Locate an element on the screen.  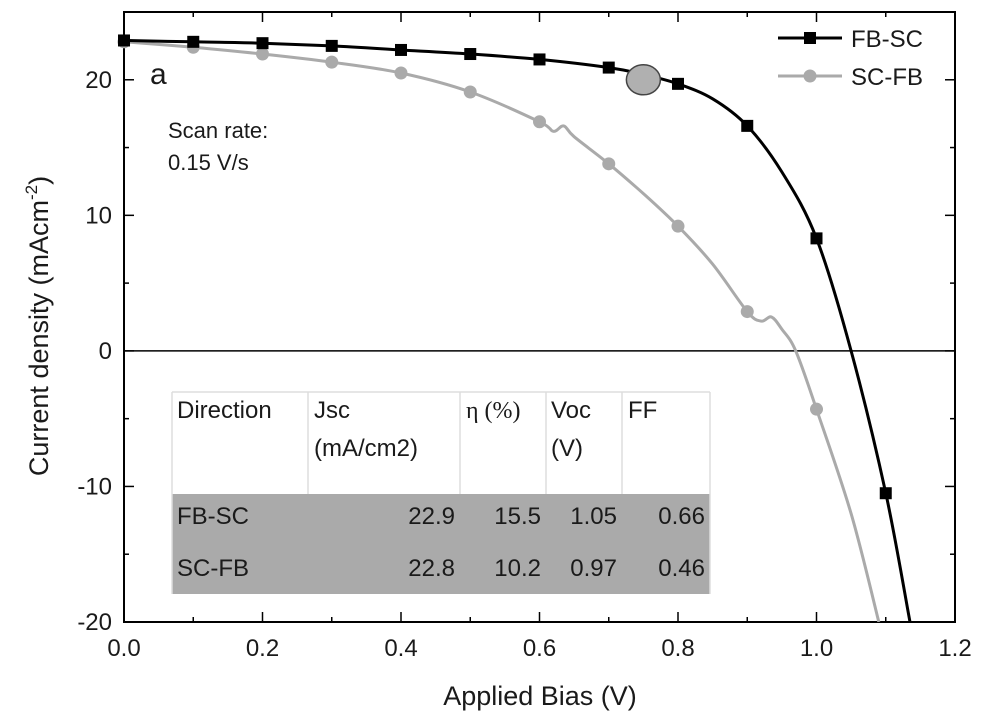
y-tick-label: -10 is located at coordinates (94, 486).